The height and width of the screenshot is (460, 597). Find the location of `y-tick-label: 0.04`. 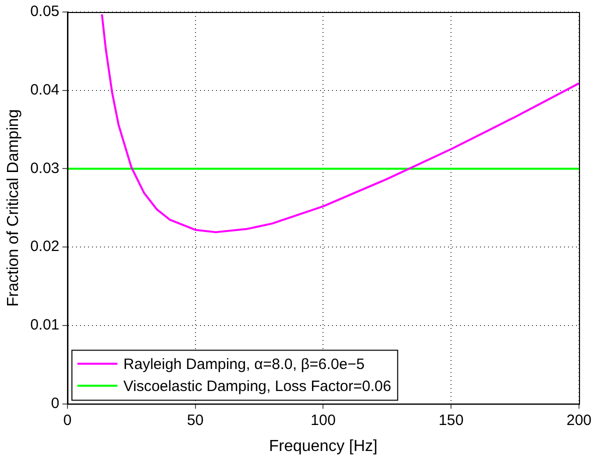

y-tick-label: 0.04 is located at coordinates (45, 90).